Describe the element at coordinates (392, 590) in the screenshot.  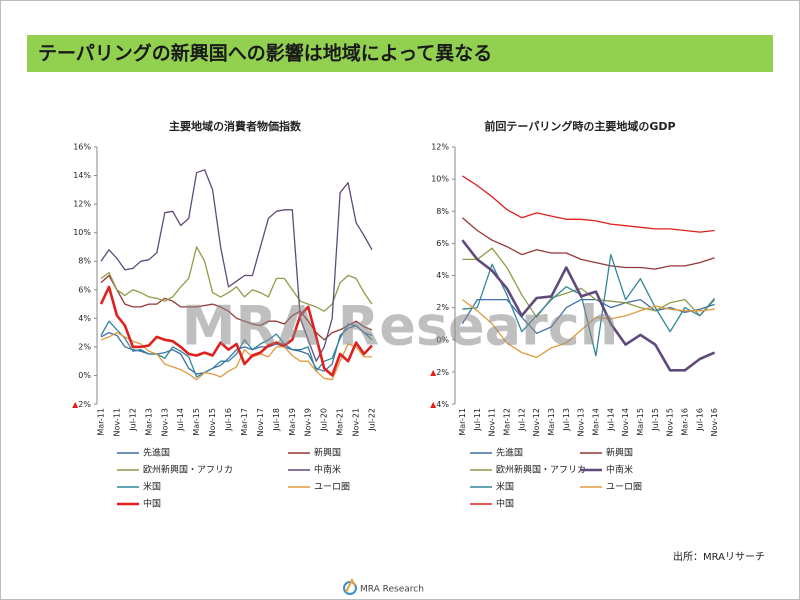
I see `logo-text: MRA Research` at that location.